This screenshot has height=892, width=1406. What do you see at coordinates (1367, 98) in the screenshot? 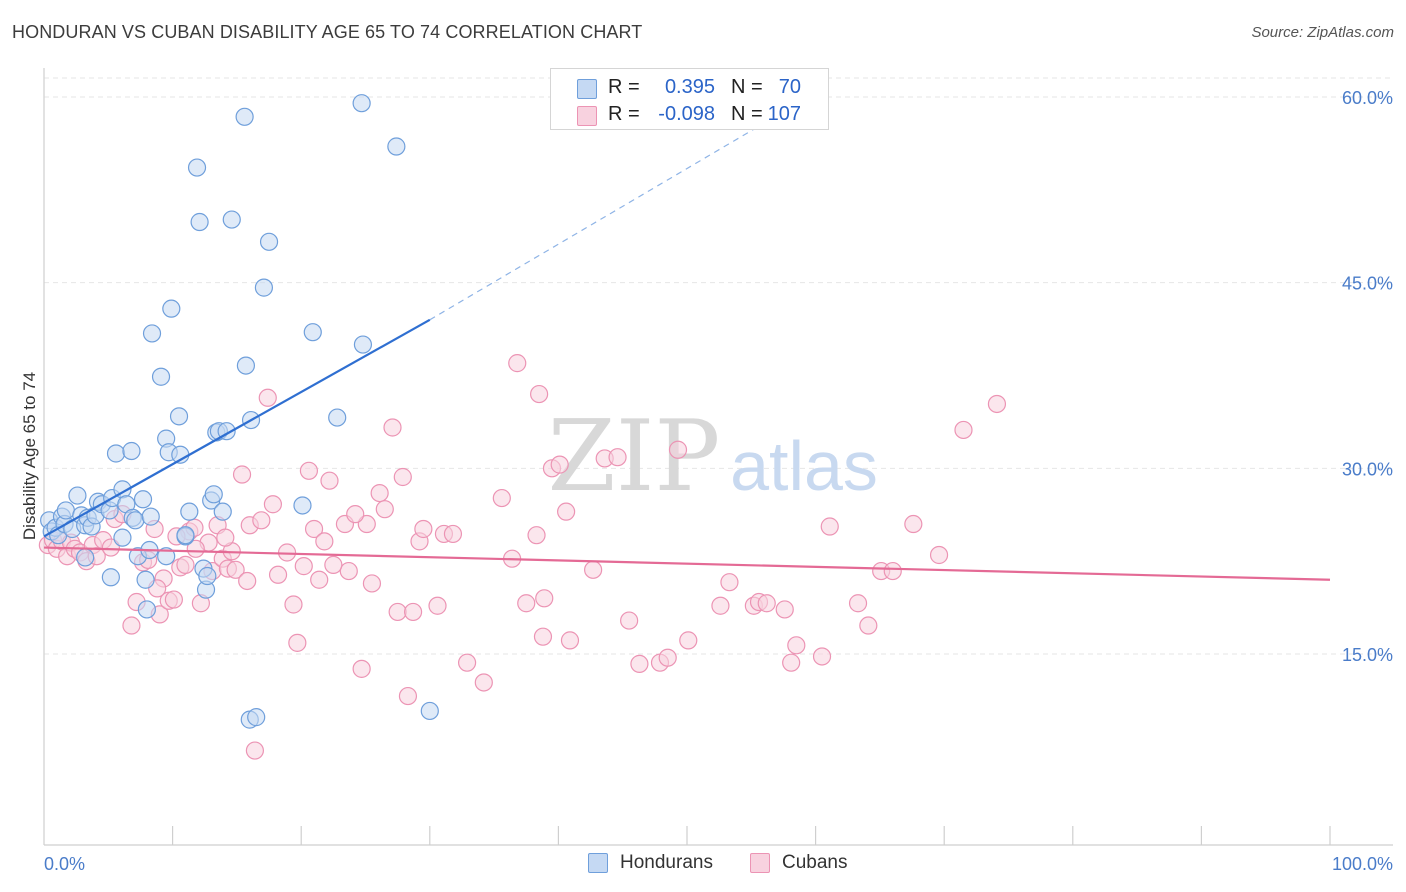
I see `y-tick-label: 60.0%` at bounding box center [1367, 98].